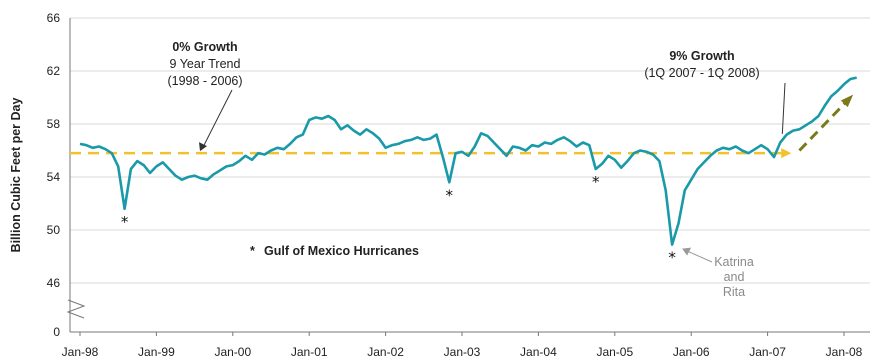 This screenshot has width=886, height=362. Describe the element at coordinates (734, 277) in the screenshot. I see `katrina-label-line2: and` at that location.